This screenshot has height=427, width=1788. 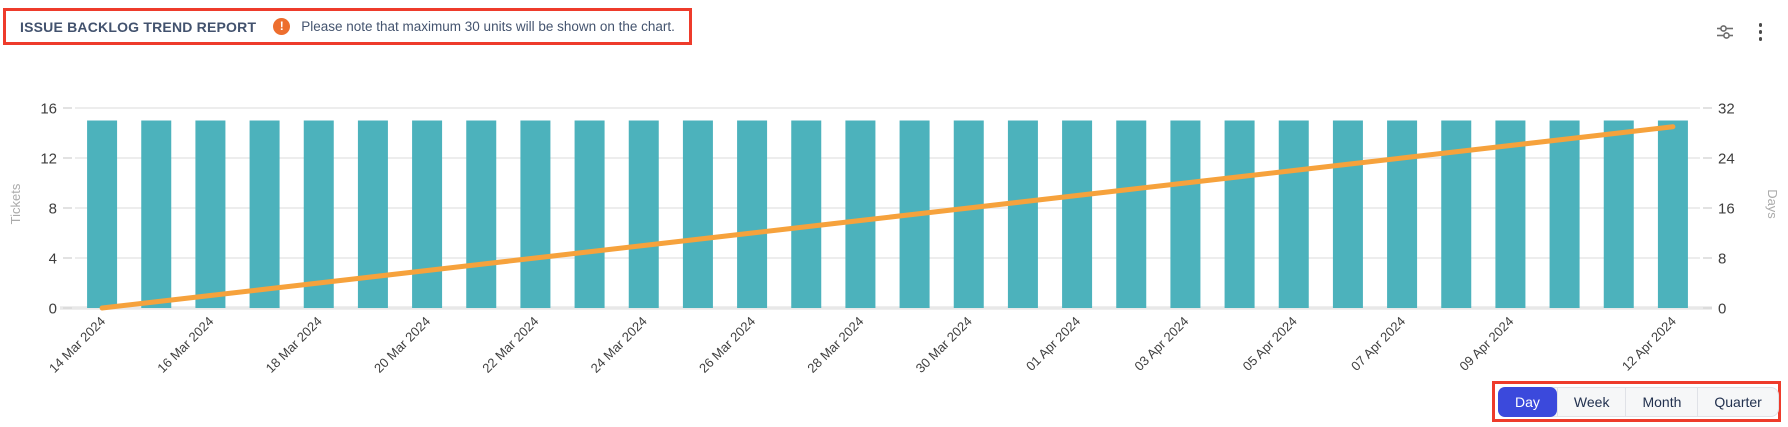 I want to click on period-toggle: Day Week Month Quarter, so click(x=1638, y=402).